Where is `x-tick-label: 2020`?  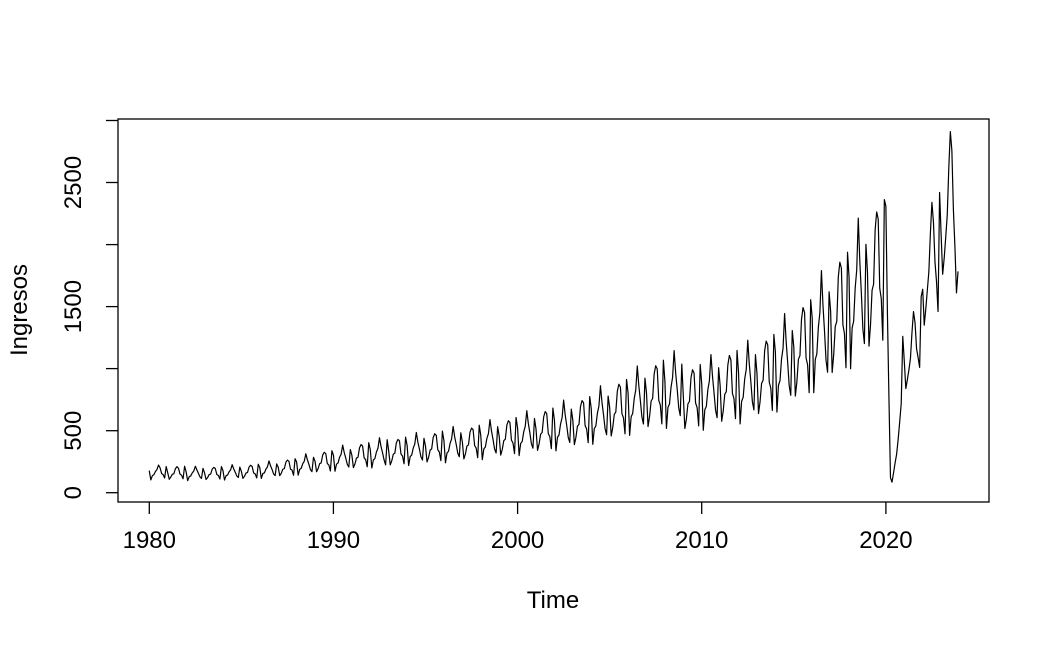 x-tick-label: 2020 is located at coordinates (885, 540).